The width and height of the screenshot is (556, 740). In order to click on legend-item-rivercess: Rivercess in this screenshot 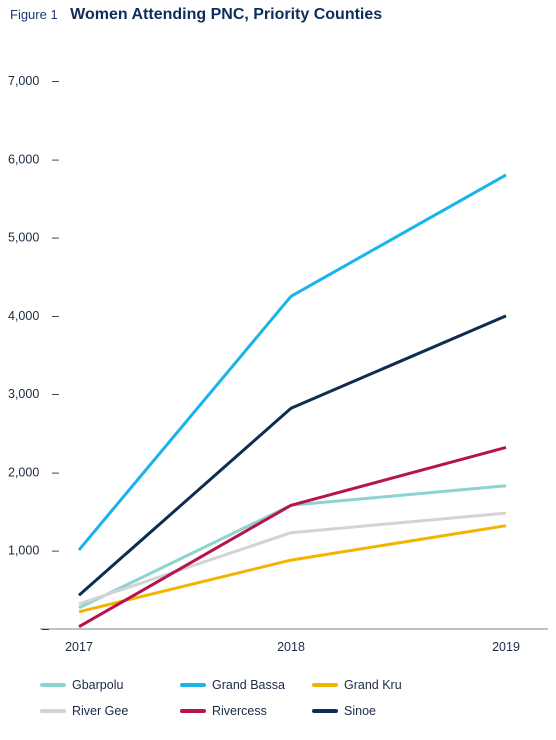, I will do `click(223, 711)`.